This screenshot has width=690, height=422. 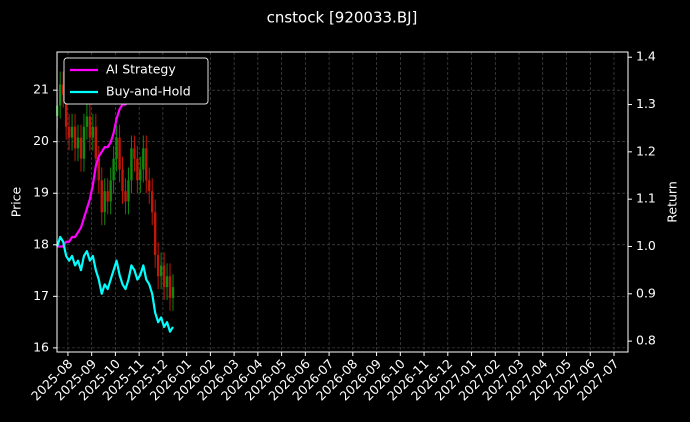 What do you see at coordinates (41, 140) in the screenshot?
I see `y-tick-label: 20` at bounding box center [41, 140].